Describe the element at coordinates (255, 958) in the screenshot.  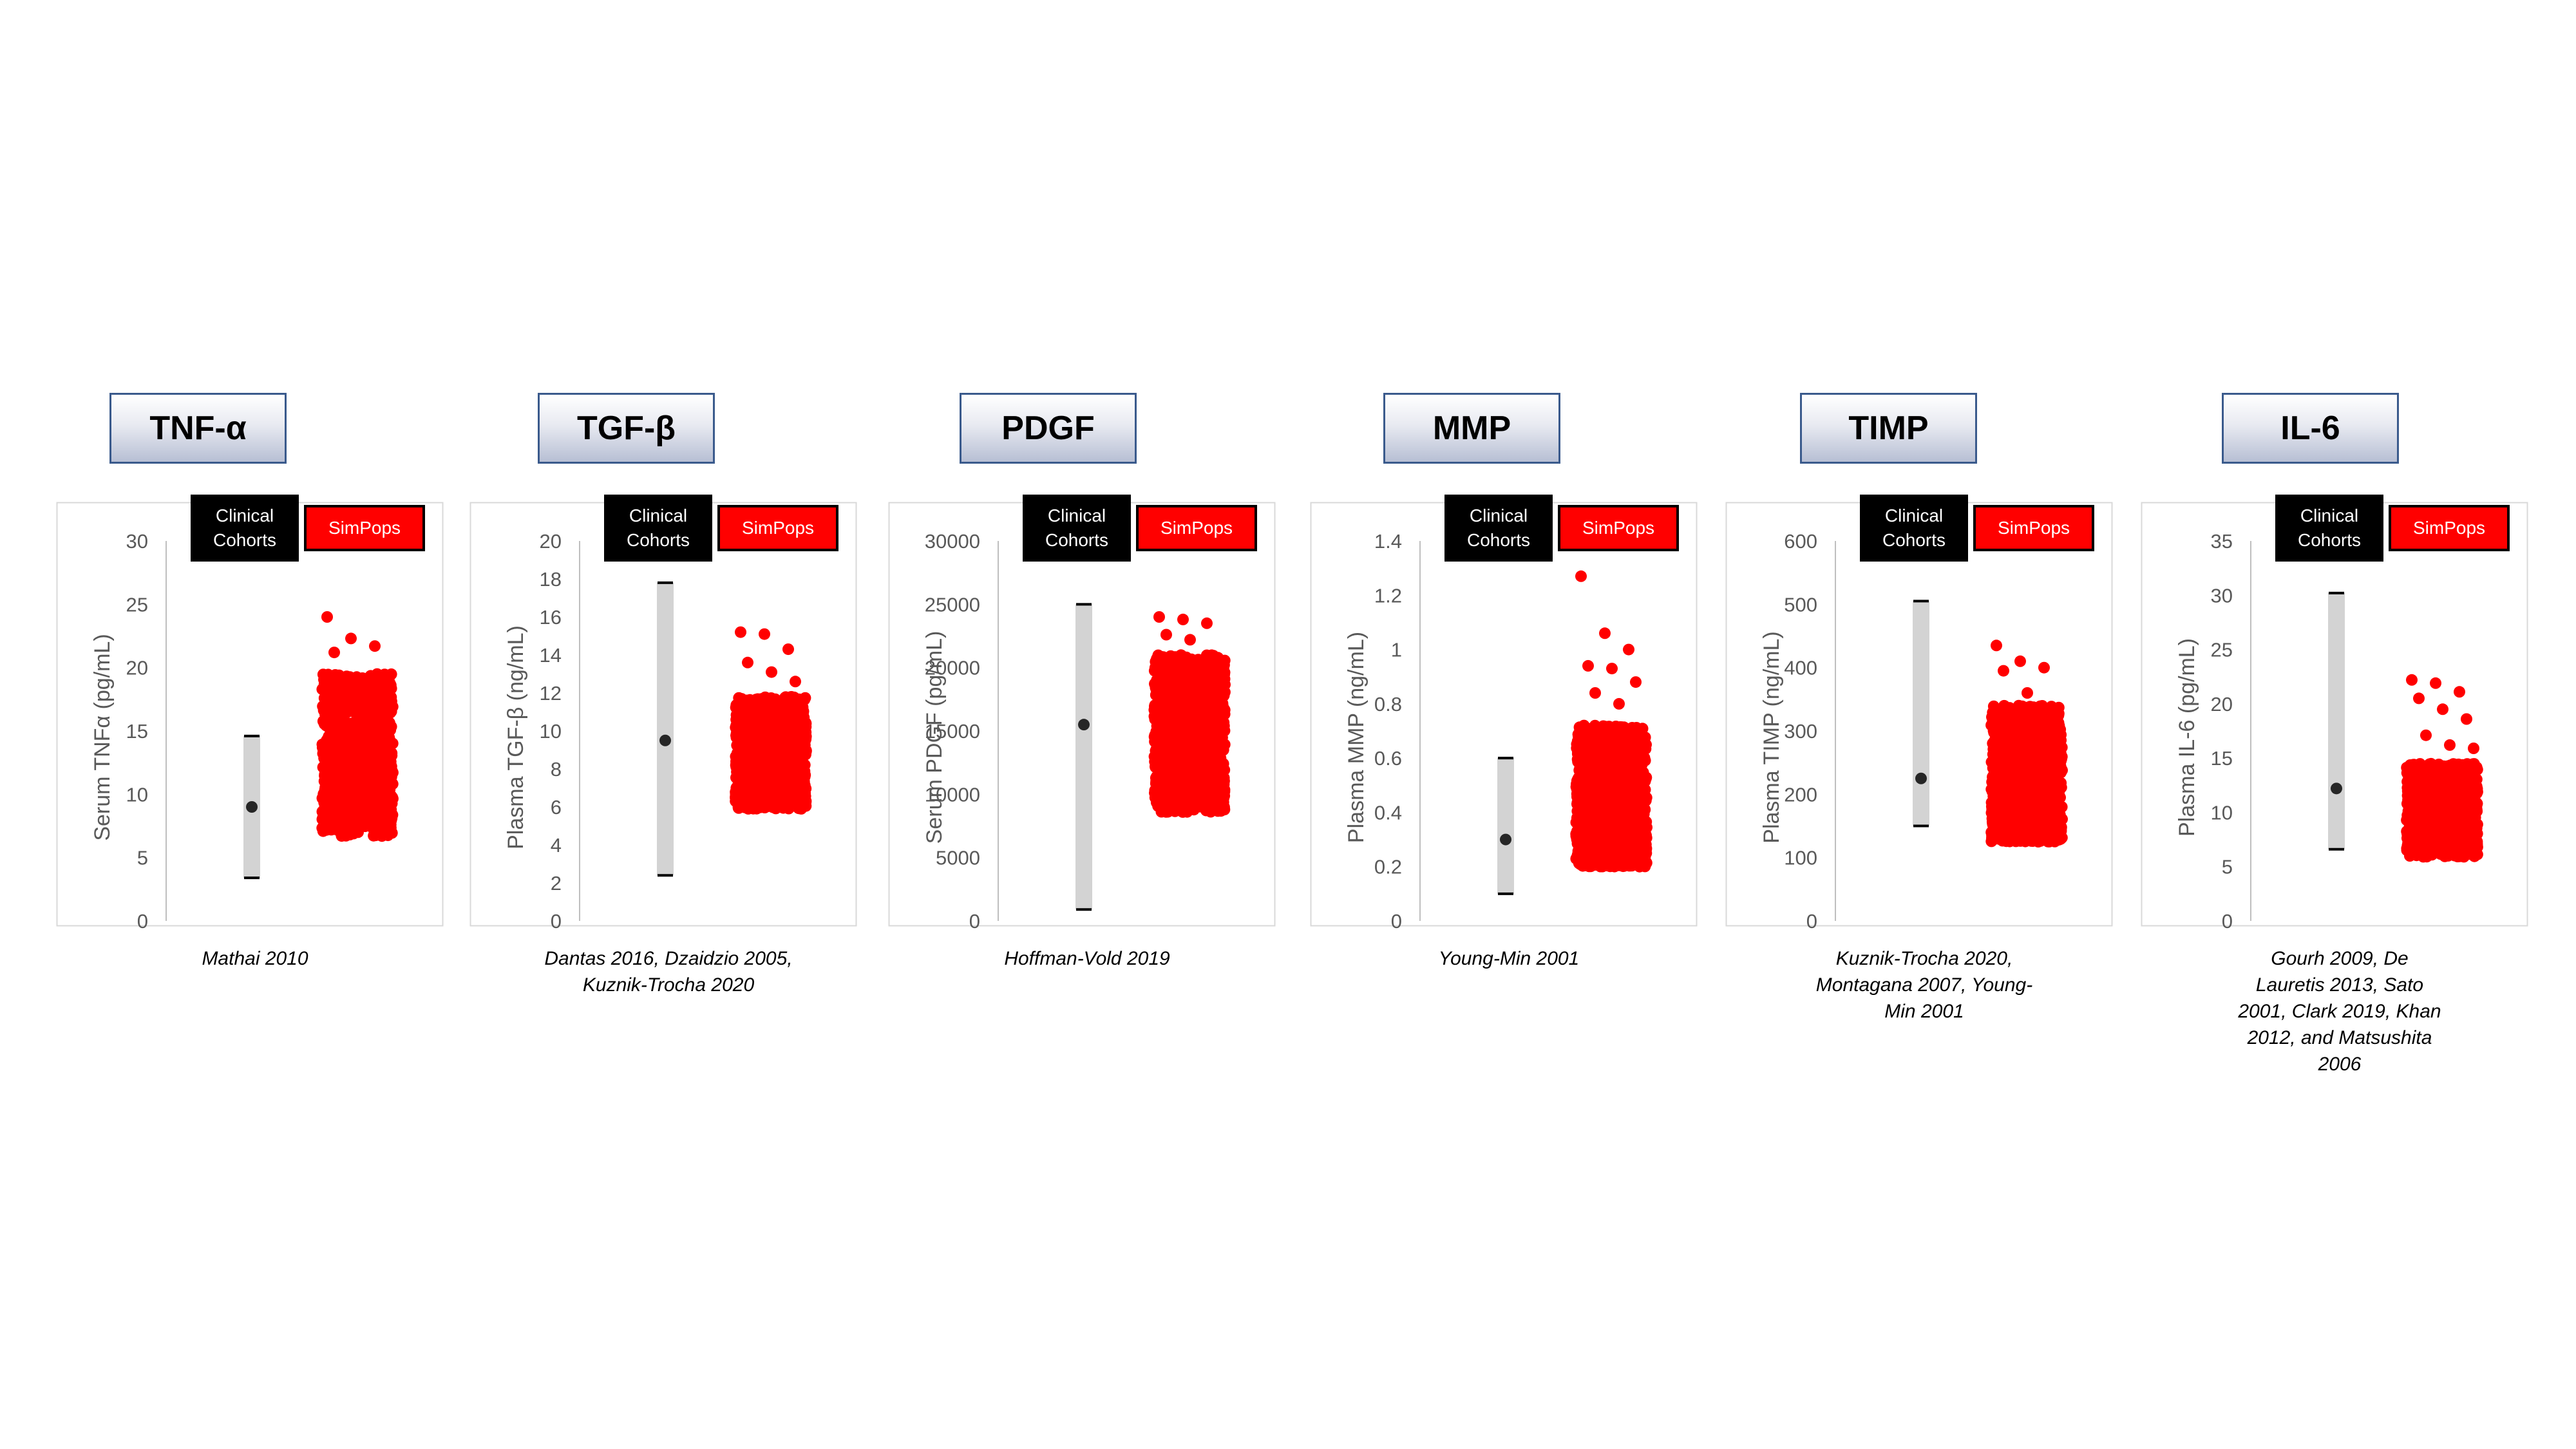
I see `citation: Mathai 2010` at that location.